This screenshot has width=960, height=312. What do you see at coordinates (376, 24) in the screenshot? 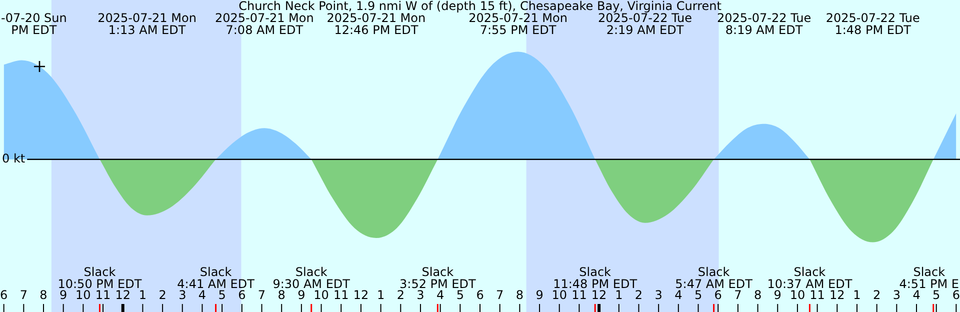
I see `text: 2025-07-21 Mon 12:46 PM EDT` at bounding box center [376, 24].